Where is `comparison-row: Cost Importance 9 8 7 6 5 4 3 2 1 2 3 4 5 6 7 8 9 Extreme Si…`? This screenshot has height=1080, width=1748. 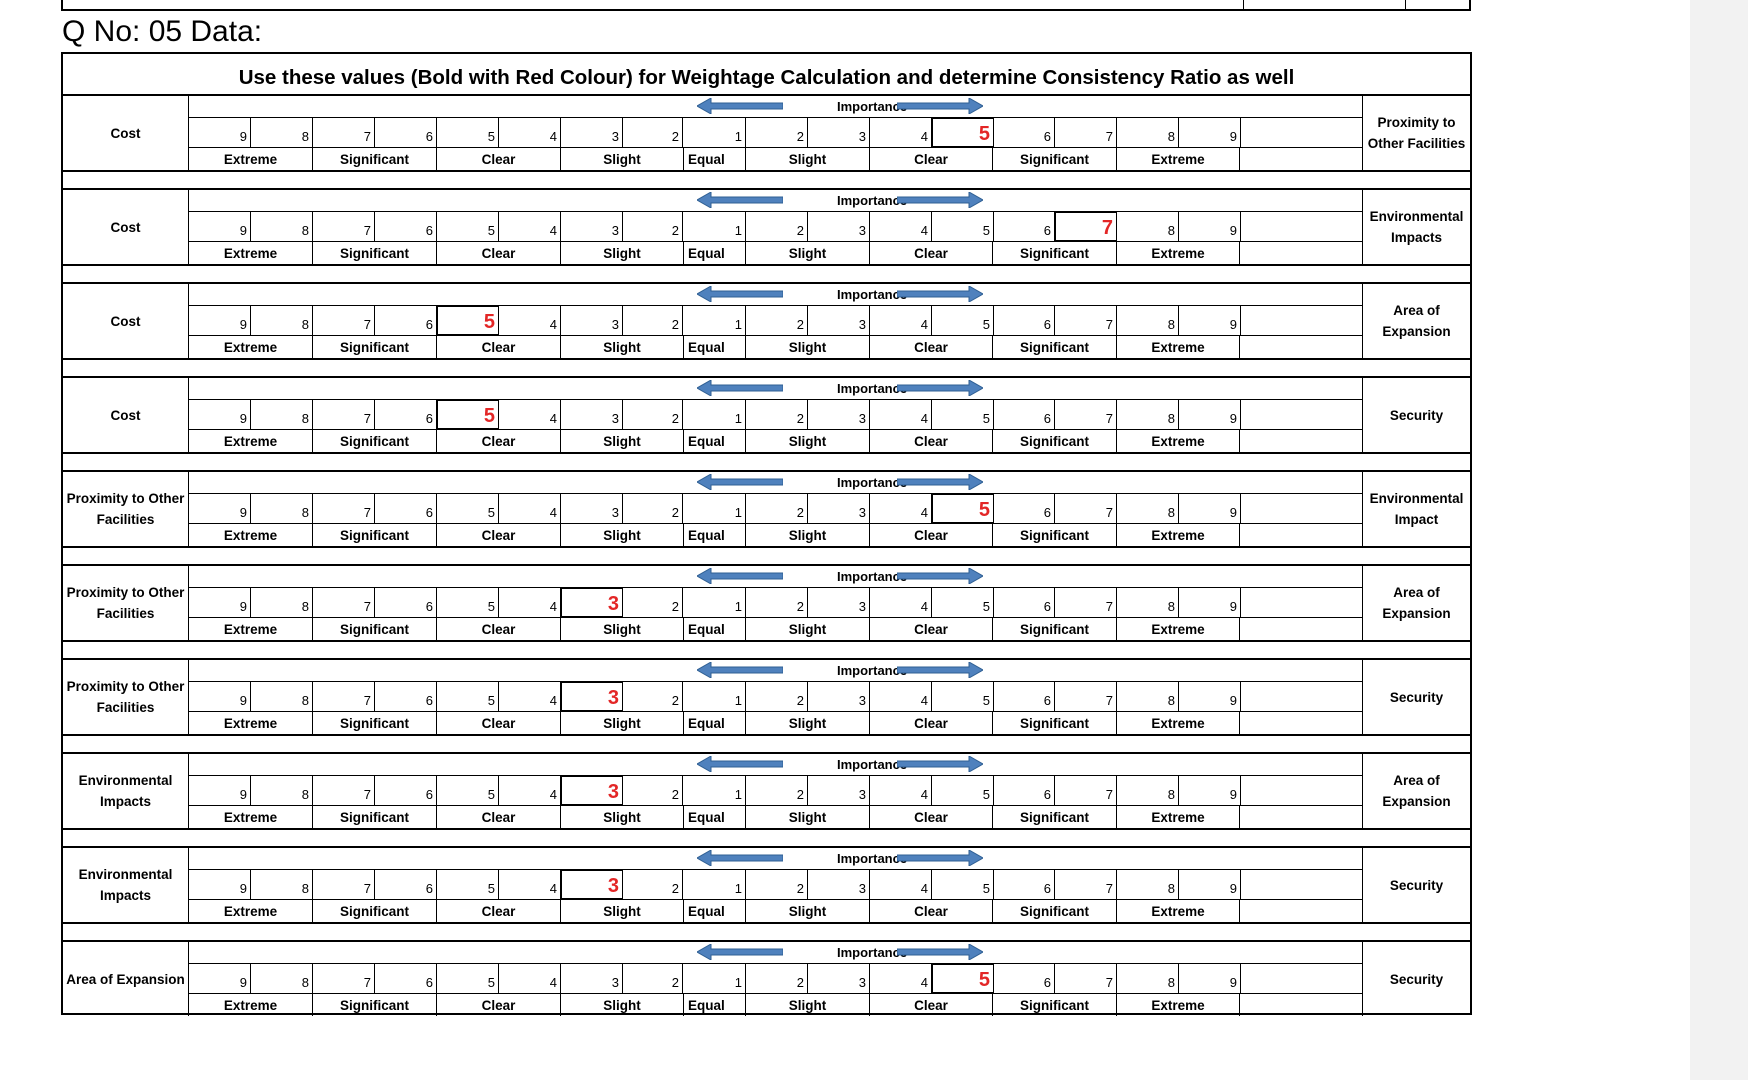 comparison-row: Cost Importance 9 8 7 6 5 4 3 2 1 2 3 4 5 6 7 8 9 Extreme Si… is located at coordinates (766, 415).